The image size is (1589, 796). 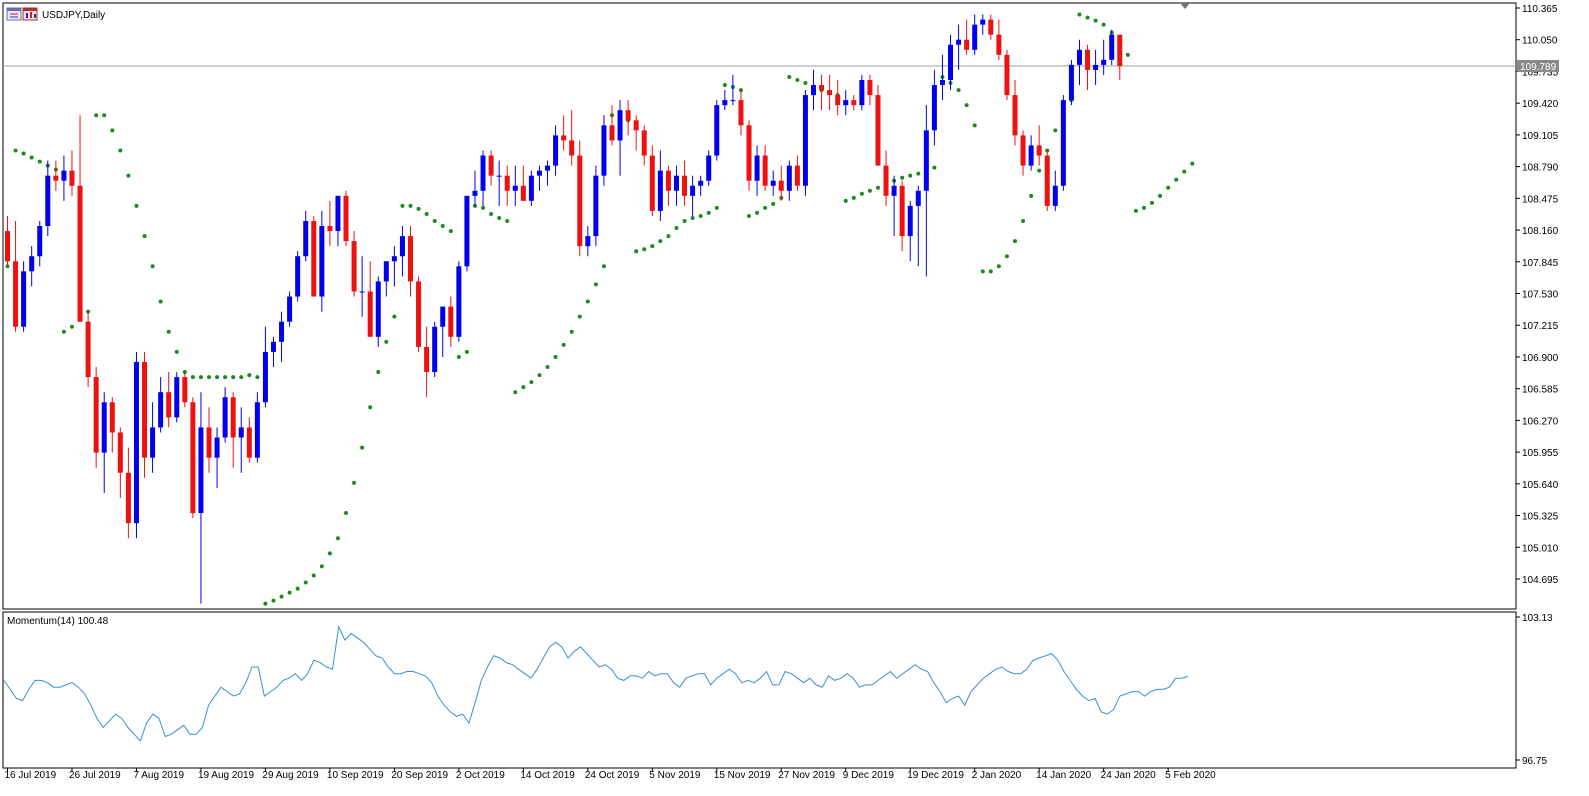 What do you see at coordinates (1540, 104) in the screenshot?
I see `price-tick-label: 109.420` at bounding box center [1540, 104].